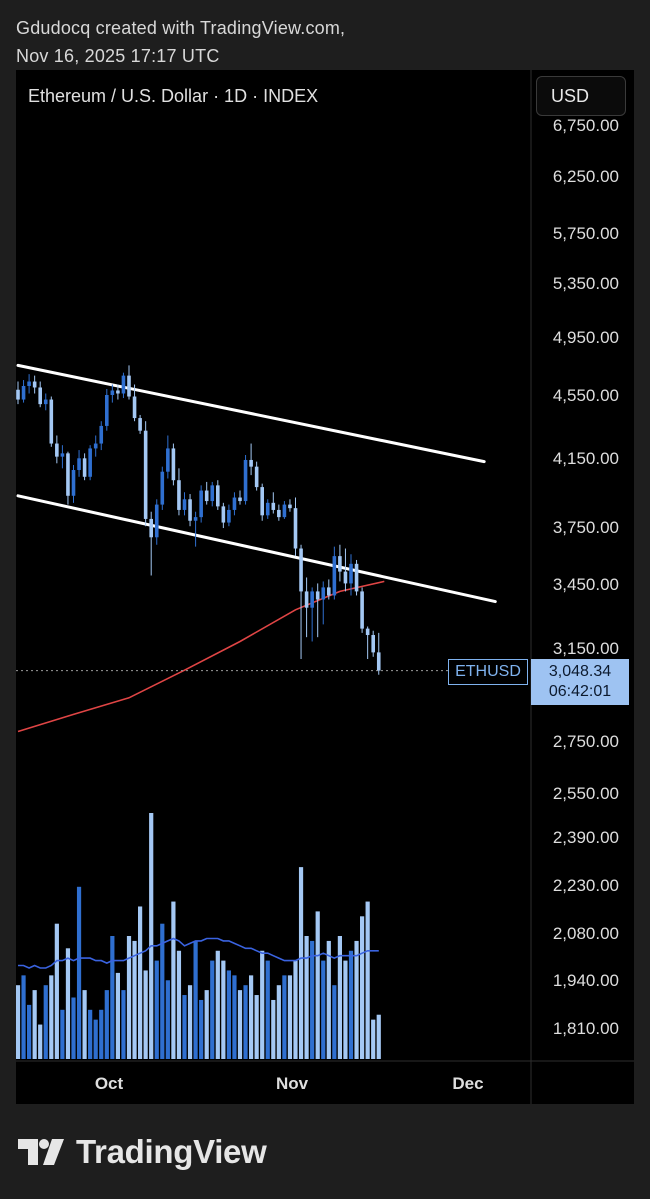  What do you see at coordinates (586, 980) in the screenshot?
I see `y-axis-tick-label: 1,940.00` at bounding box center [586, 980].